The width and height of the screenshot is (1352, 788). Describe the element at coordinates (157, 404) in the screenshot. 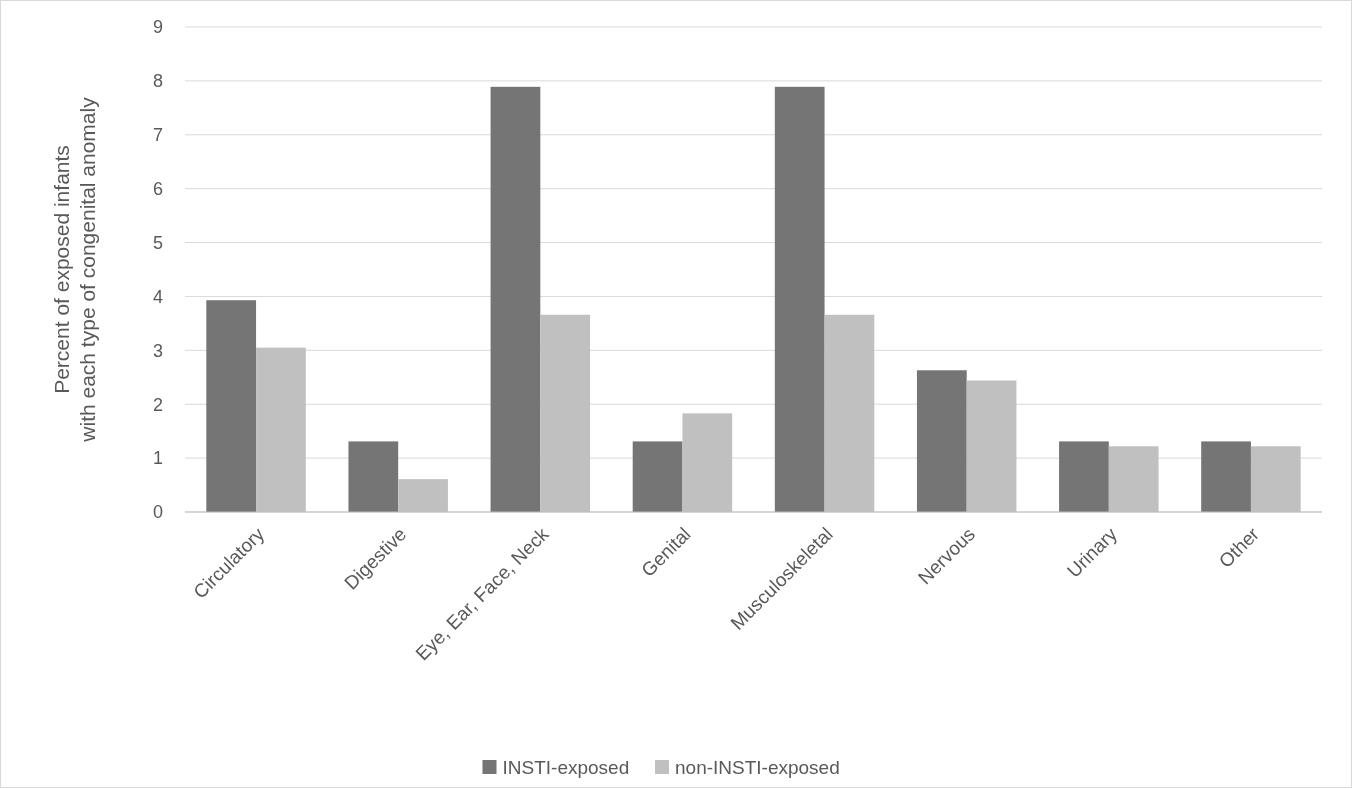

I see `y-tick-label: 2` at that location.